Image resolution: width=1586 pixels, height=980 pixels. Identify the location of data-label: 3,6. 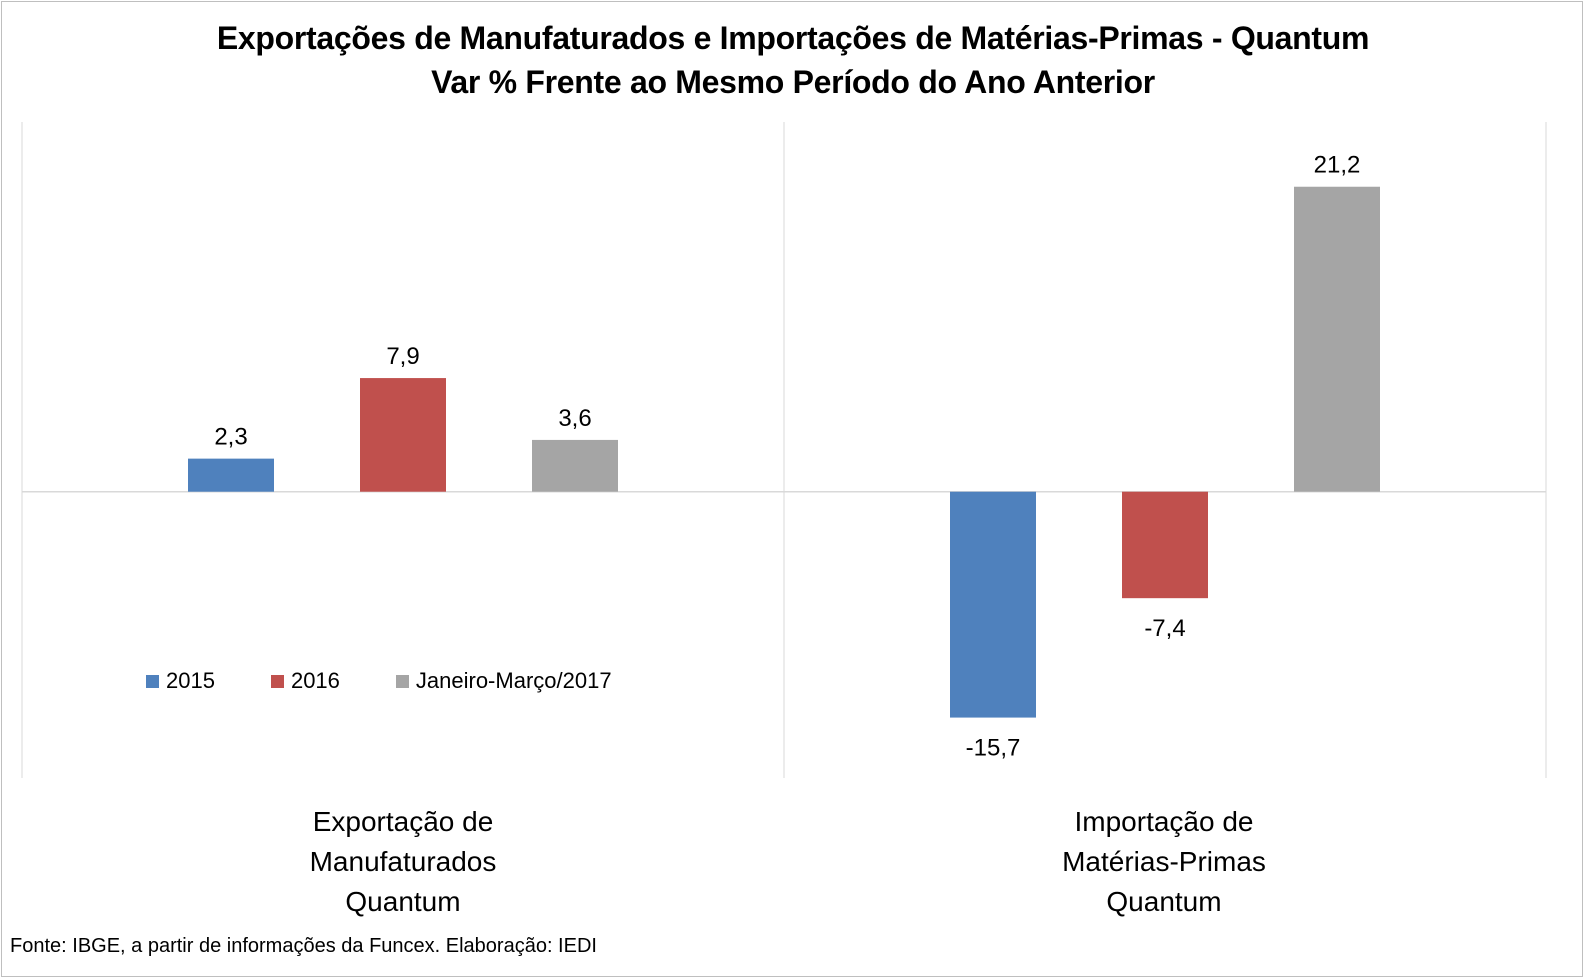
(574, 418).